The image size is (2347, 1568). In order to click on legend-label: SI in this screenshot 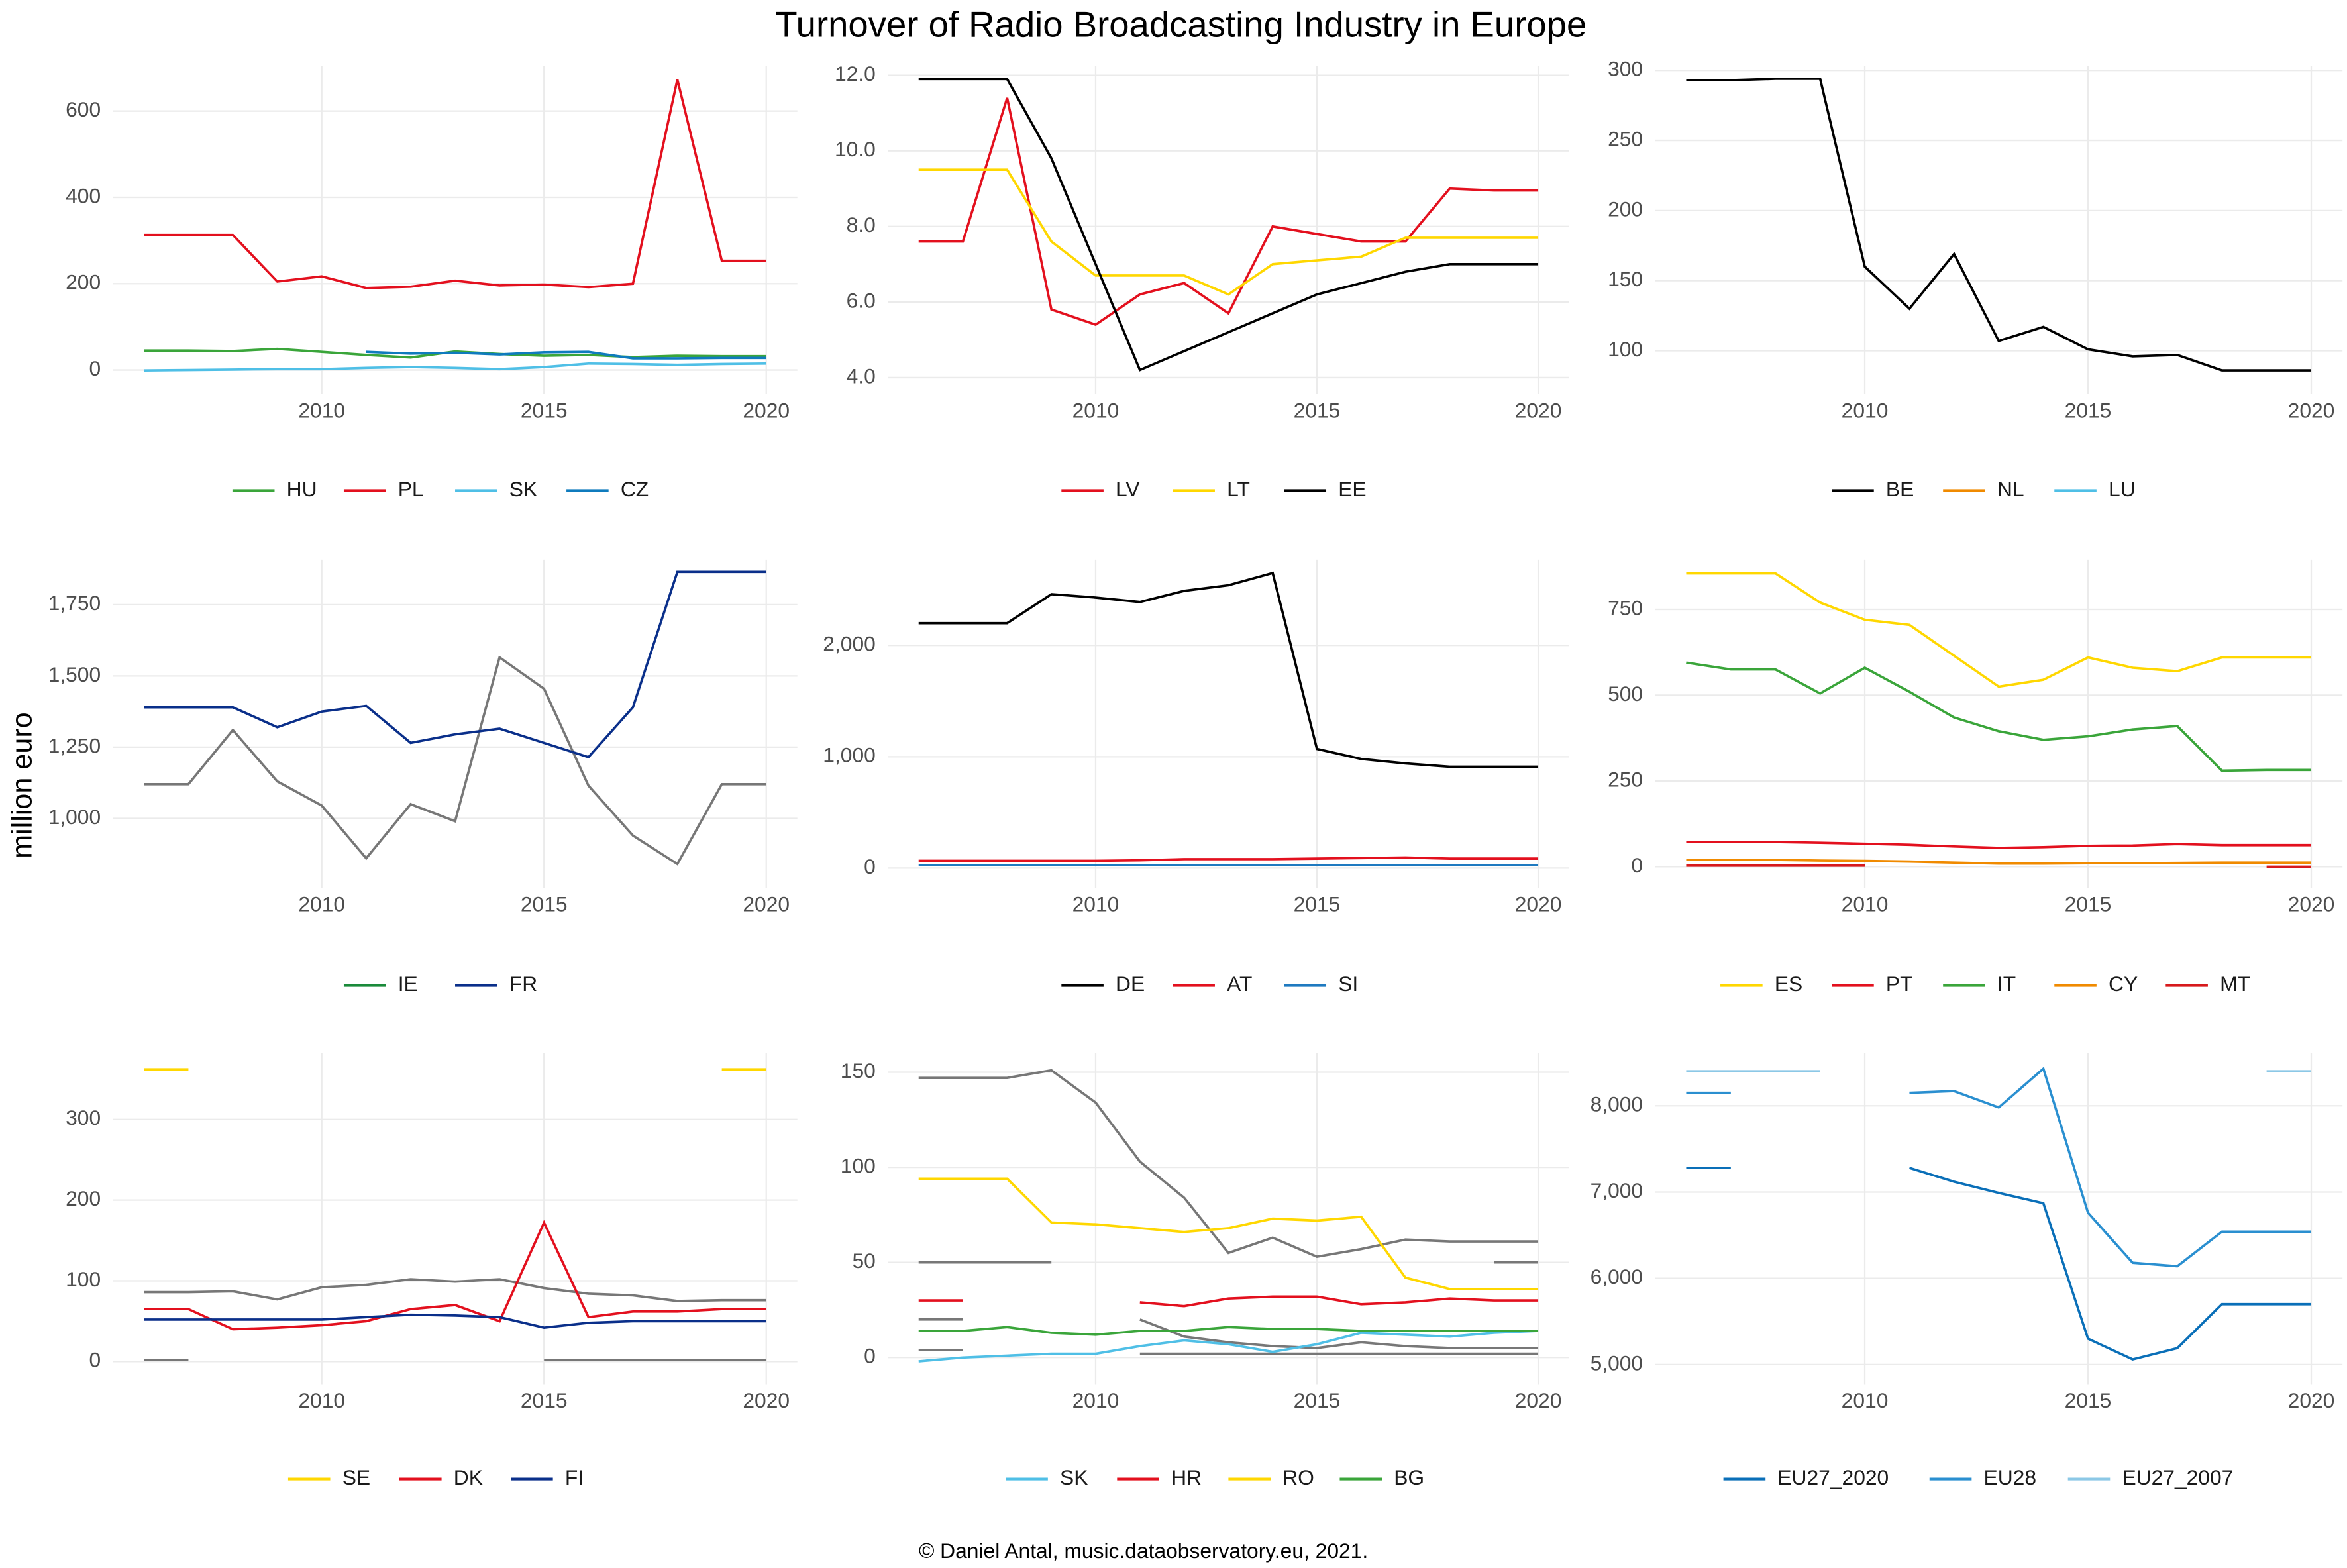, I will do `click(1348, 984)`.